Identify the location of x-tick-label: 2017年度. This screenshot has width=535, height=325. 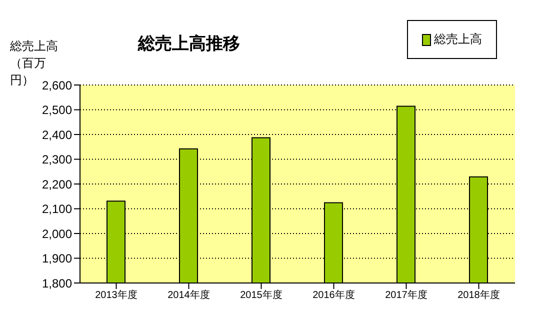
(406, 295).